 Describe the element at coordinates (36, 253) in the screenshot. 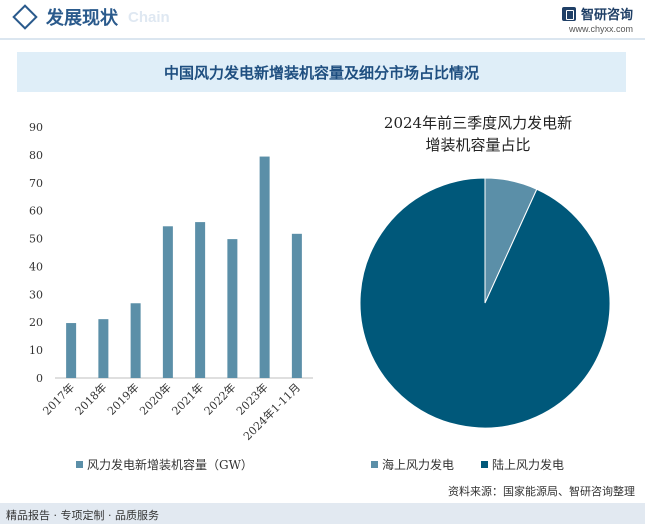

I see `bar-y-ticks: 0 10 20 30 40 50 60 70 80 90` at that location.